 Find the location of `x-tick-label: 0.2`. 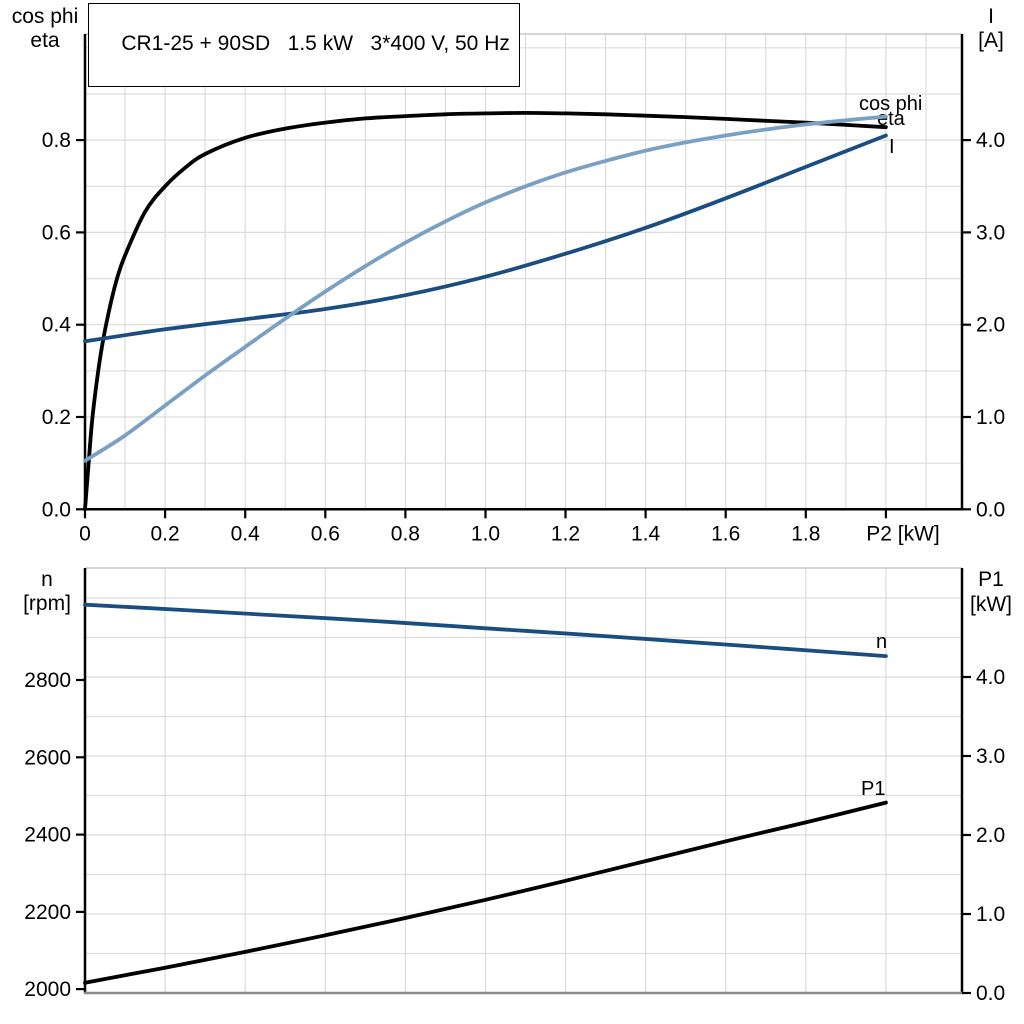

x-tick-label: 0.2 is located at coordinates (164, 533).